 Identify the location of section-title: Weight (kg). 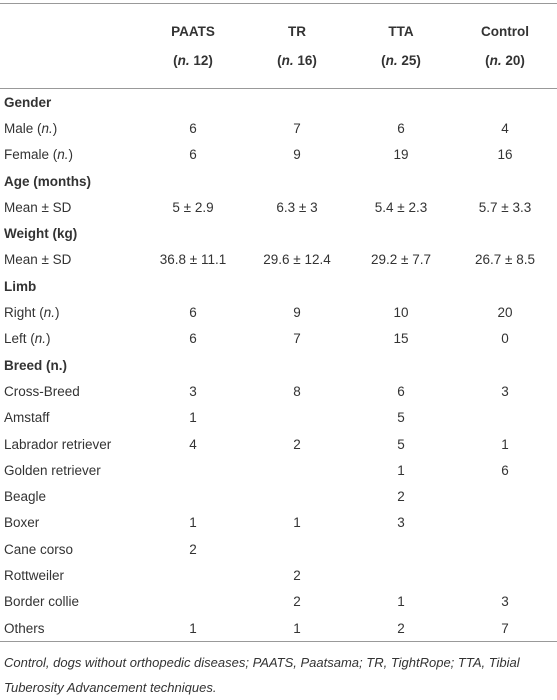
(41, 234).